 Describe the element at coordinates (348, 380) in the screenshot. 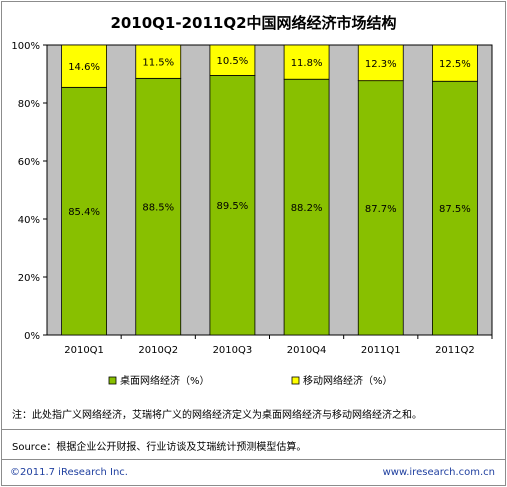

I see `legend-label: 移动网络经济（%）` at that location.